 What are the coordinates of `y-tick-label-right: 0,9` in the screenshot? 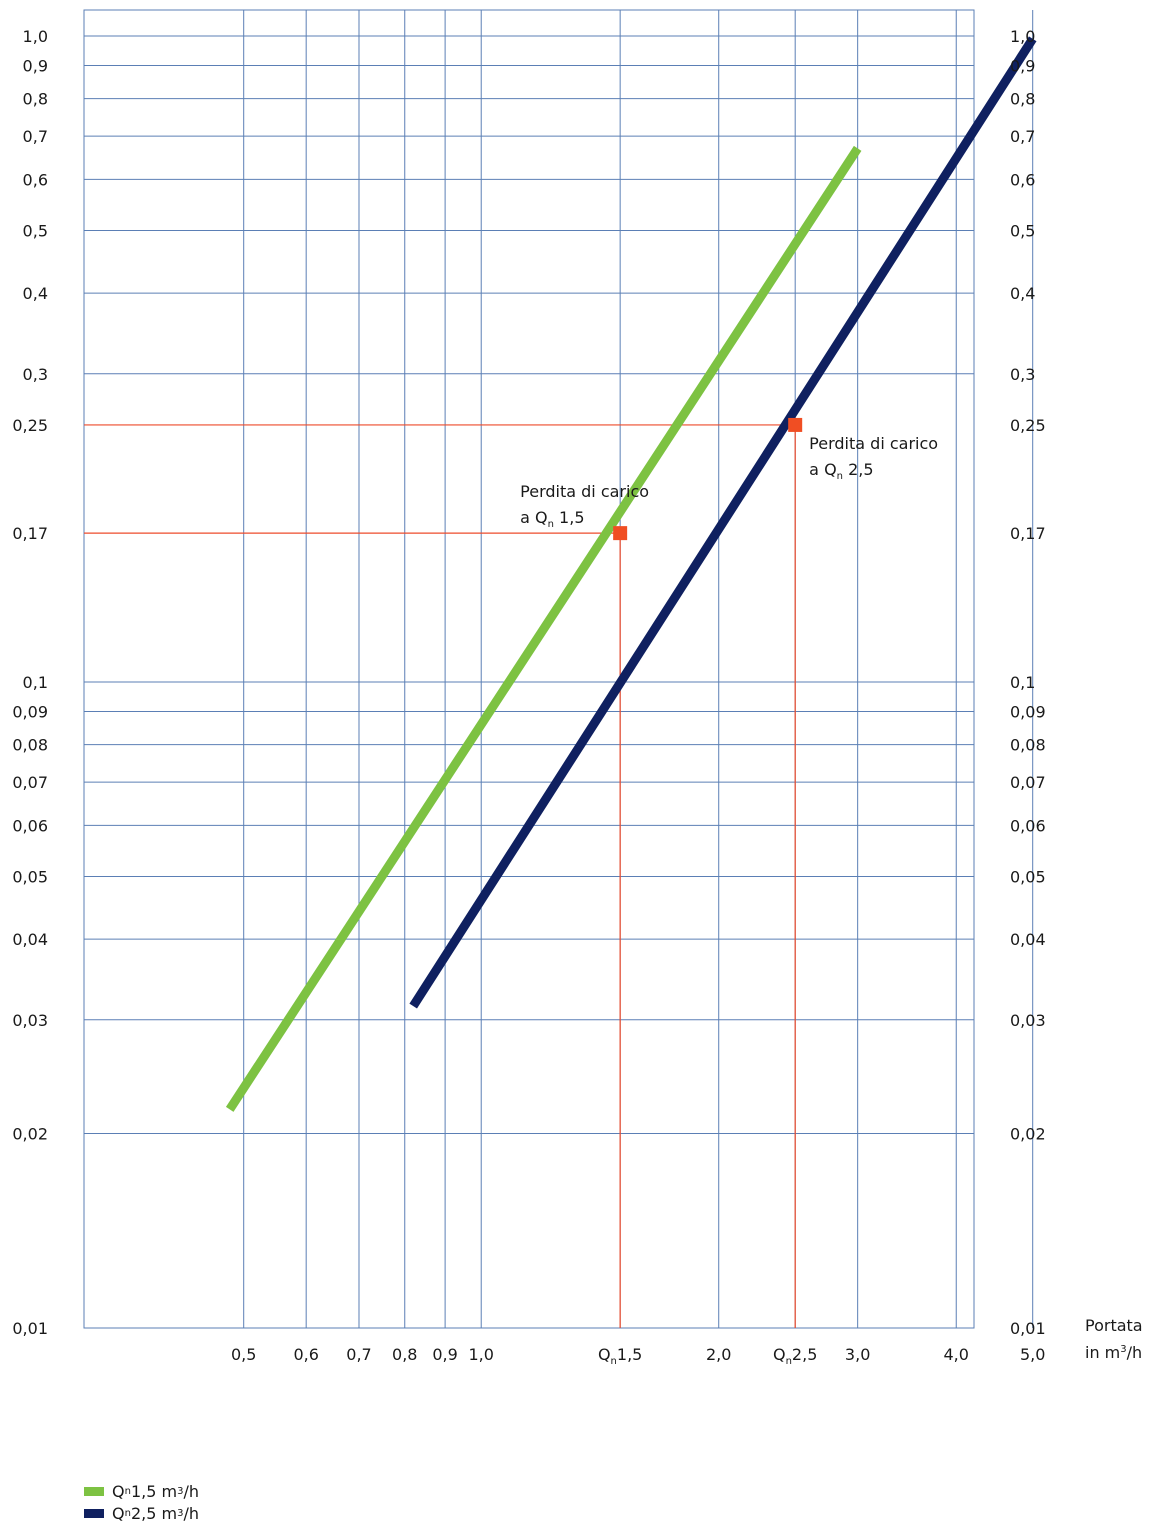 It's located at (1022, 66).